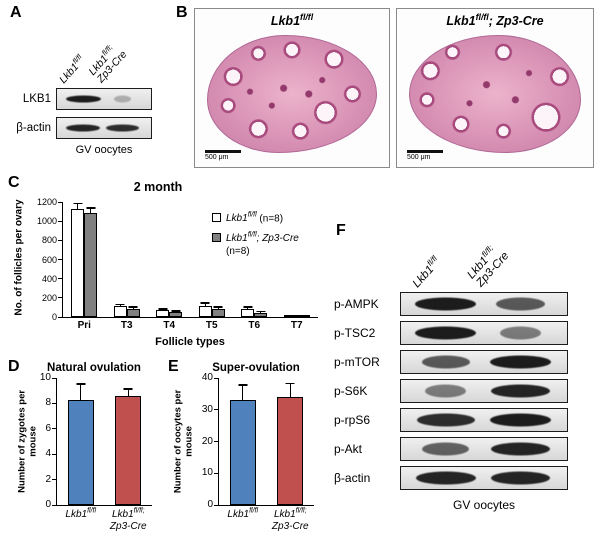 The height and width of the screenshot is (542, 600). I want to click on panel-e-chart: 0 10 20 30 40 Lkb1fl/fl Lkb1fl/fl; Zp3-Cre, so click(258, 452).